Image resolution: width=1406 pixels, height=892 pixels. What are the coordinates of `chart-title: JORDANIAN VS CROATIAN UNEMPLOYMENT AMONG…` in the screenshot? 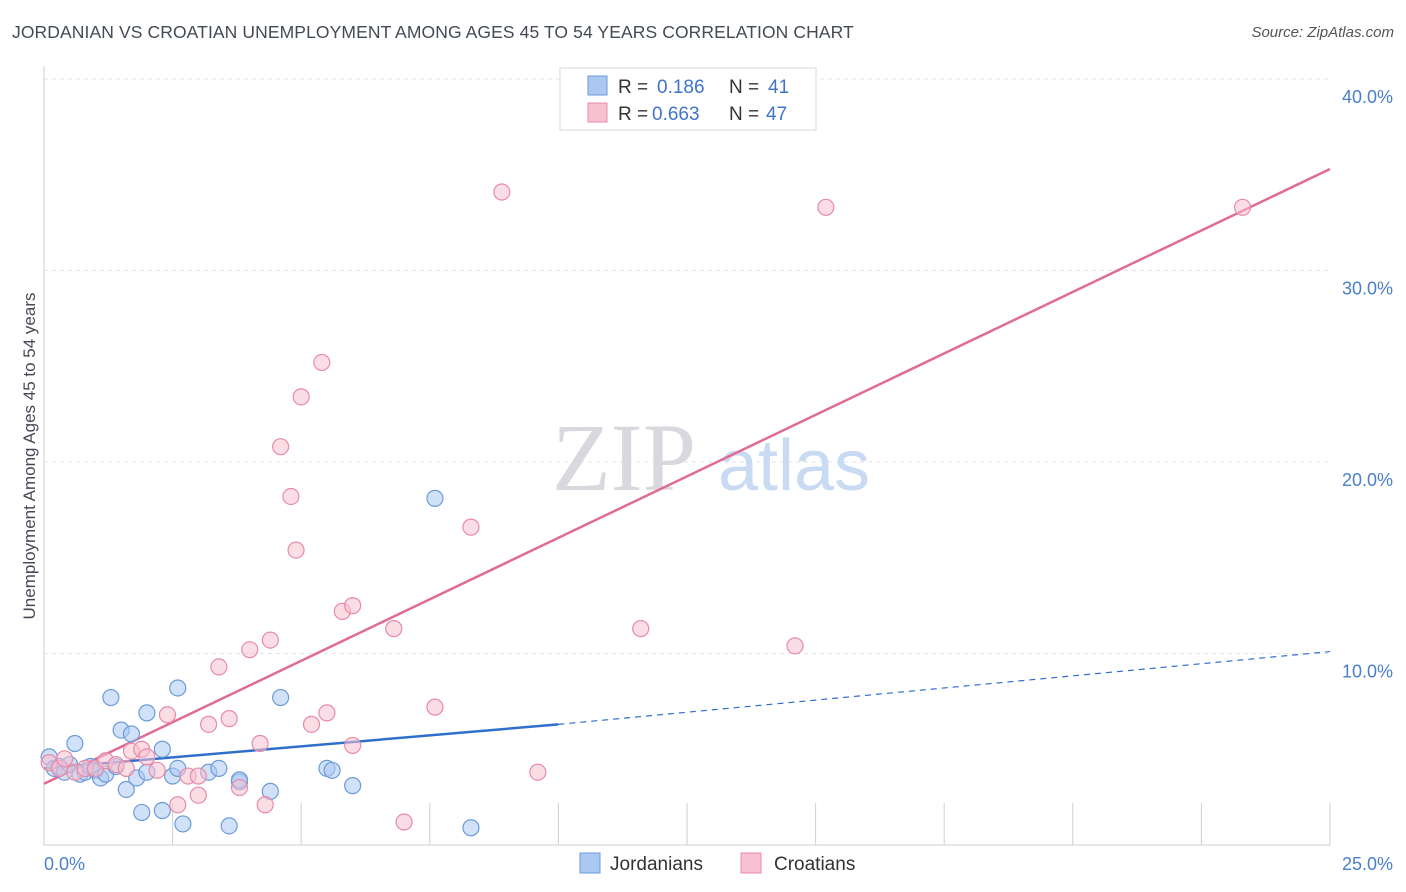 It's located at (433, 32).